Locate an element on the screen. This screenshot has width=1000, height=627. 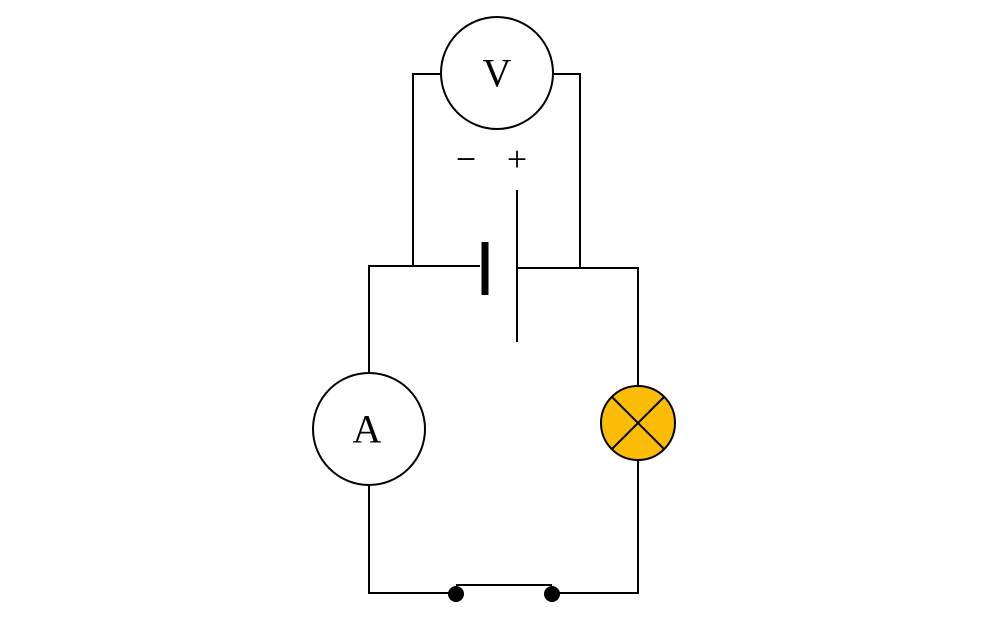
battery-negative-sign: − is located at coordinates (466, 159).